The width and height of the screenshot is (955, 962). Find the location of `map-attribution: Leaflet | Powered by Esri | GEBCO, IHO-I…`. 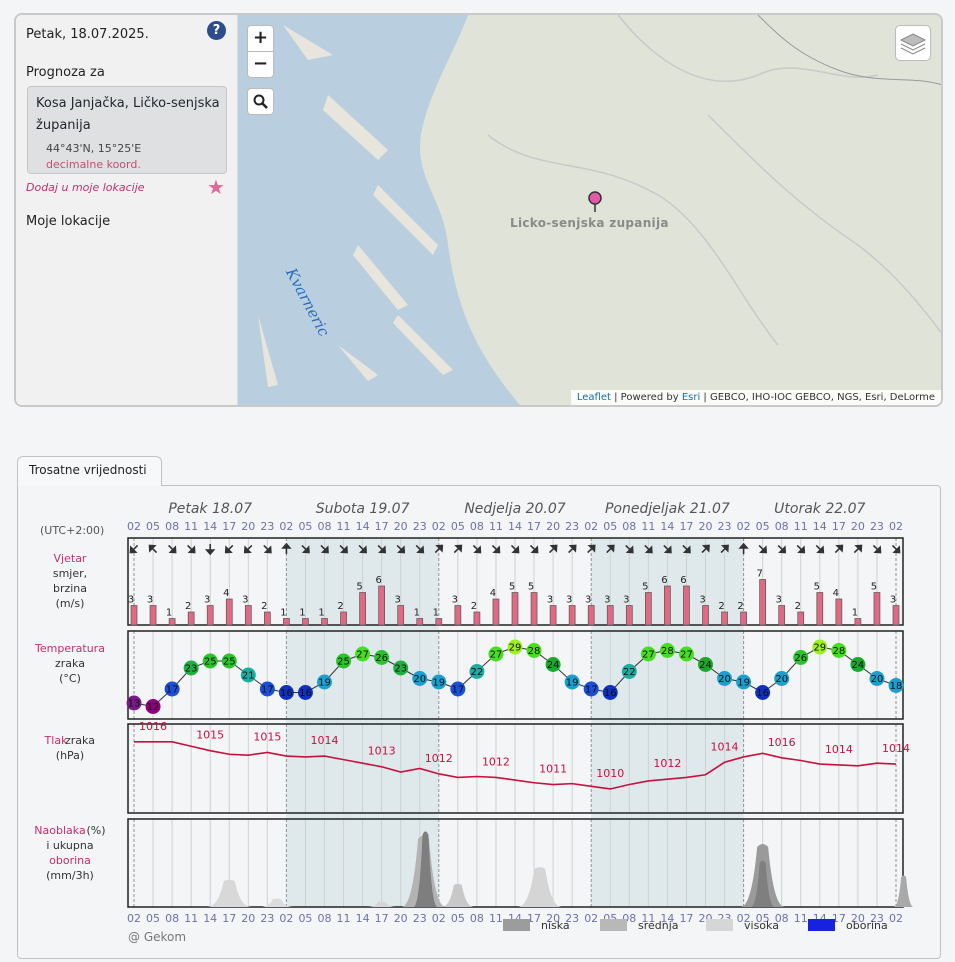

map-attribution: Leaflet | Powered by Esri | GEBCO, IHO-I… is located at coordinates (755, 397).